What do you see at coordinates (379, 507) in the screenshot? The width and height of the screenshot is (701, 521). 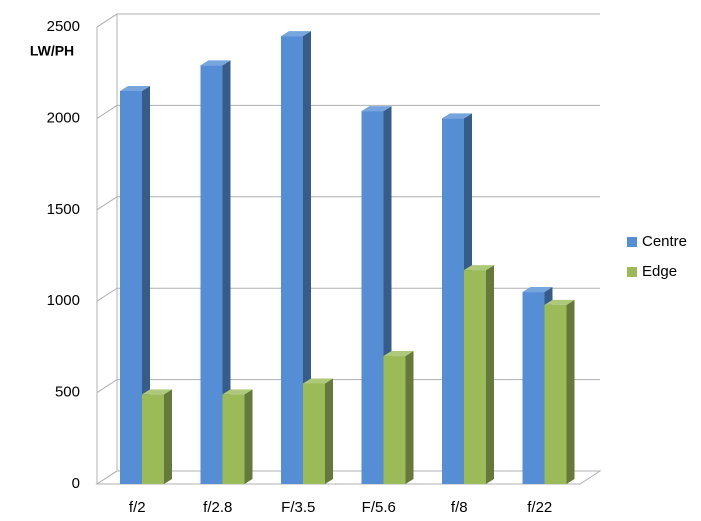 I see `x-tick-label: F/5.6` at bounding box center [379, 507].